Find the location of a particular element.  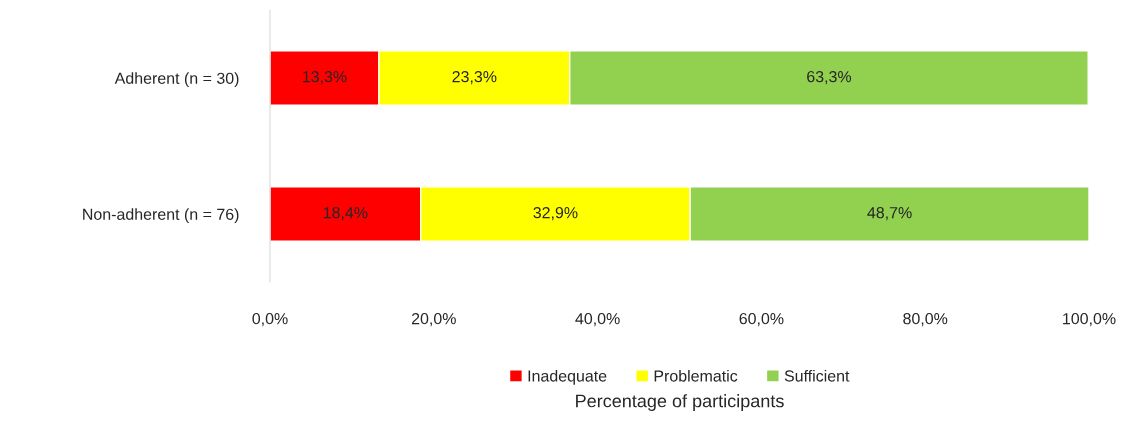

x-tick-label: 40,0% is located at coordinates (597, 319).